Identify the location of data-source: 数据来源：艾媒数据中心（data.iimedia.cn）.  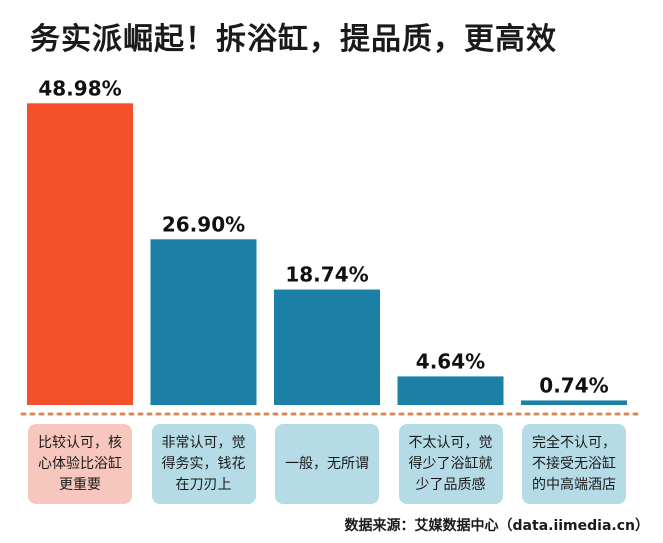
(496, 526).